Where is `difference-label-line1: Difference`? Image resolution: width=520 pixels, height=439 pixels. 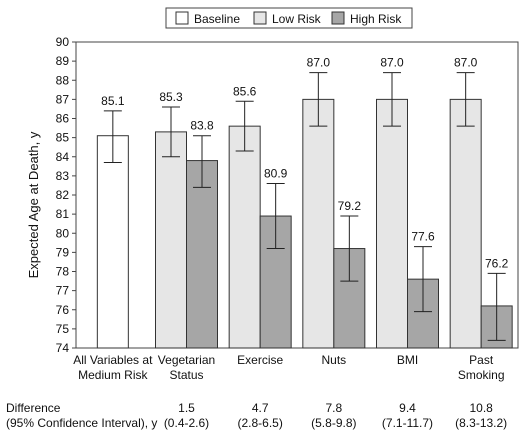 difference-label-line1: Difference is located at coordinates (33, 408).